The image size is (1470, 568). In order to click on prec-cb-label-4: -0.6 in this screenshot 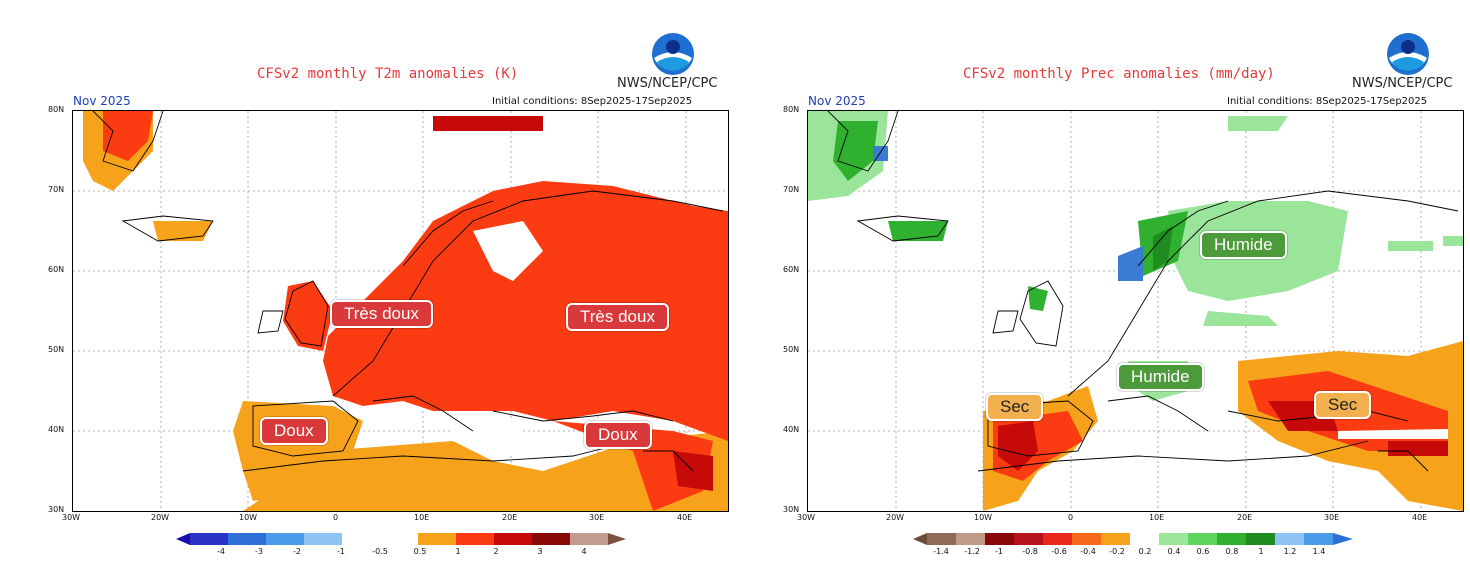, I will do `click(1059, 551)`.